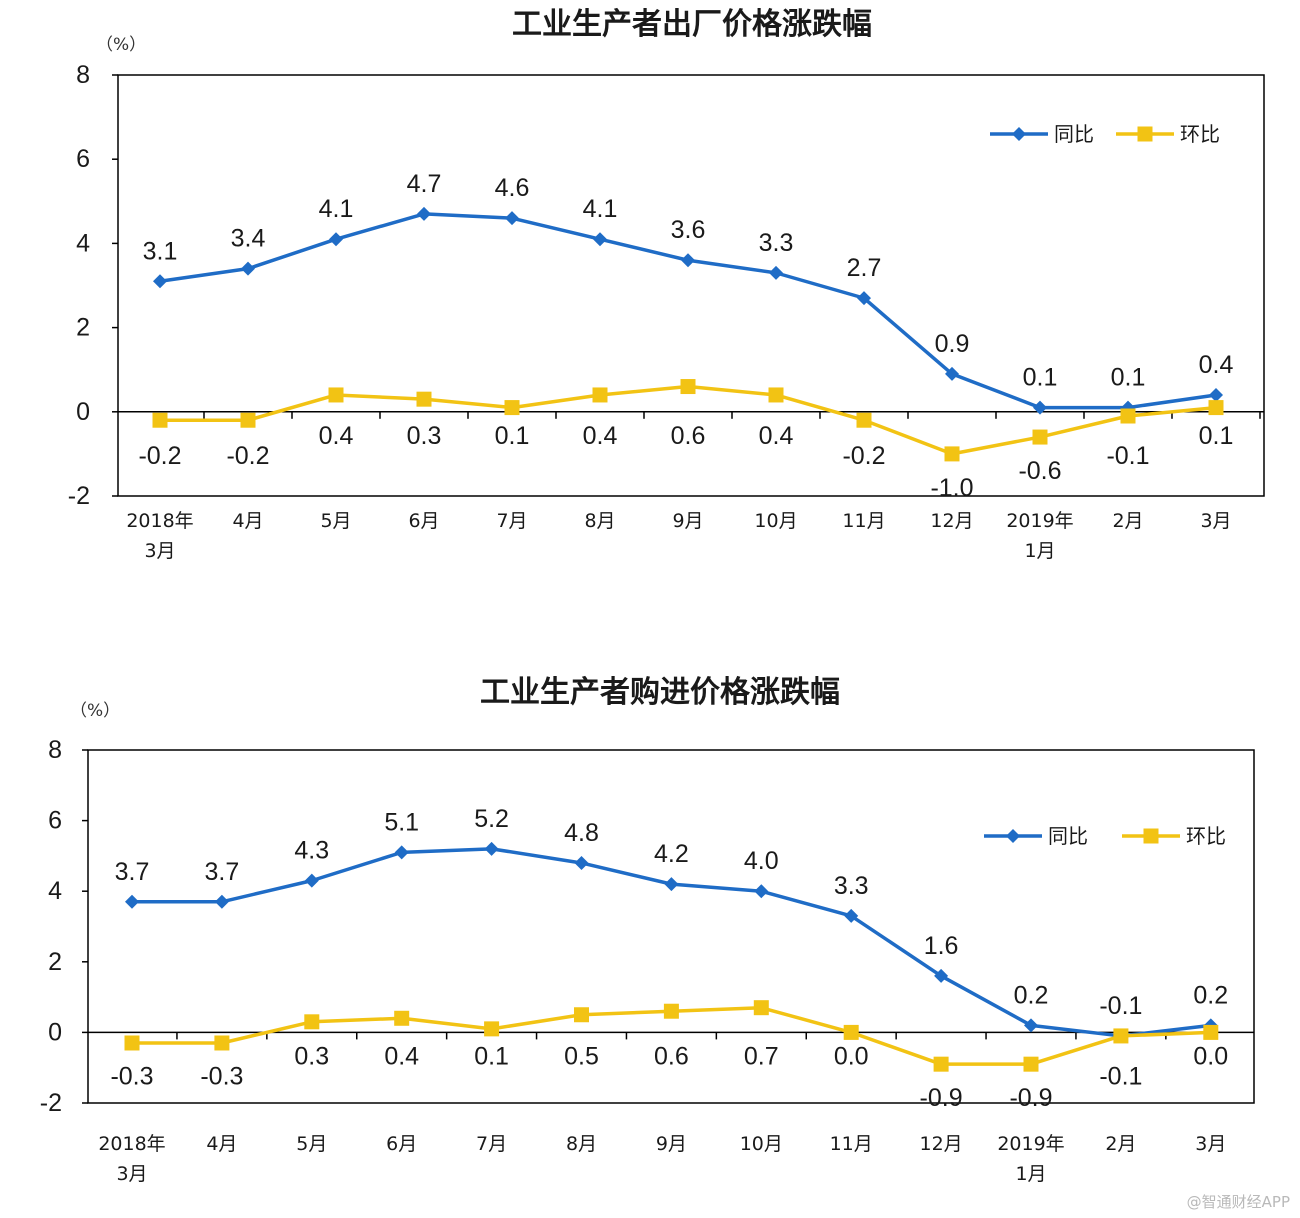 The image size is (1300, 1218). Describe the element at coordinates (671, 1056) in the screenshot. I see `data-label-mom: 0.6` at that location.